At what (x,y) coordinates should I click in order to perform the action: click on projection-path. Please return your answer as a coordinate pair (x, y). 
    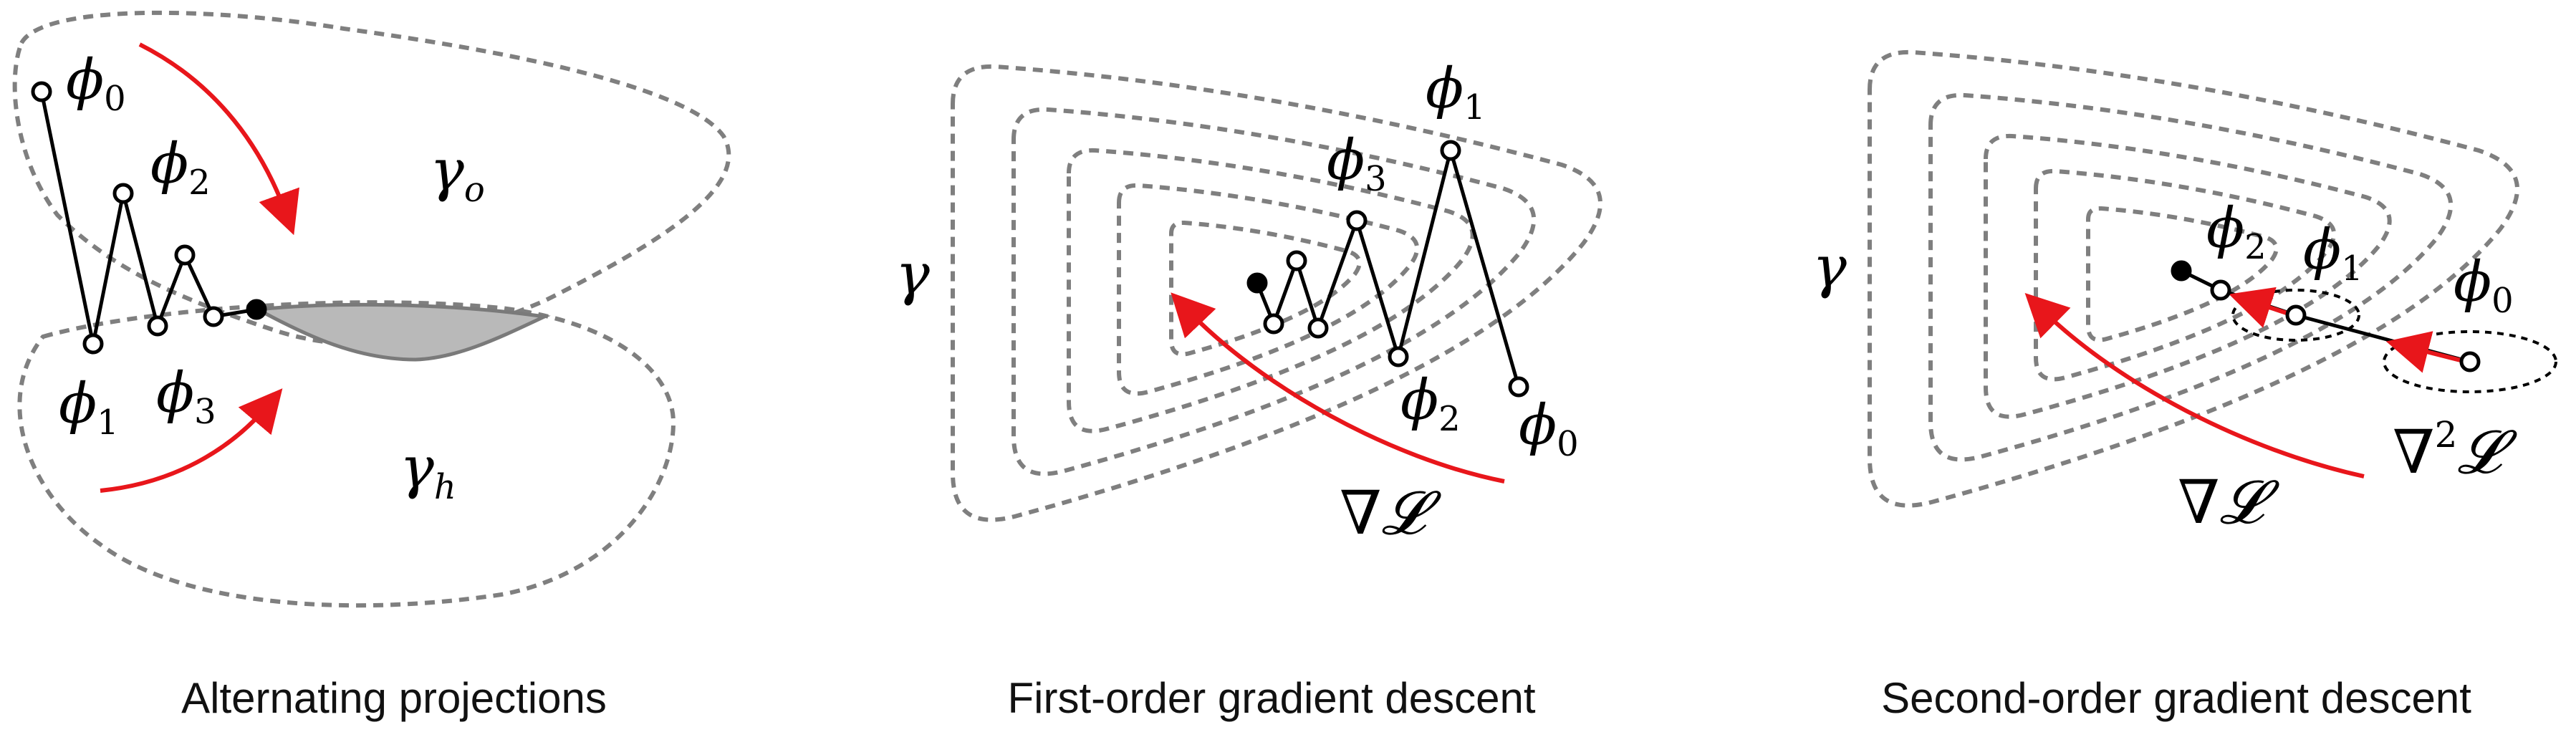
    Looking at the image, I should click on (148, 218).